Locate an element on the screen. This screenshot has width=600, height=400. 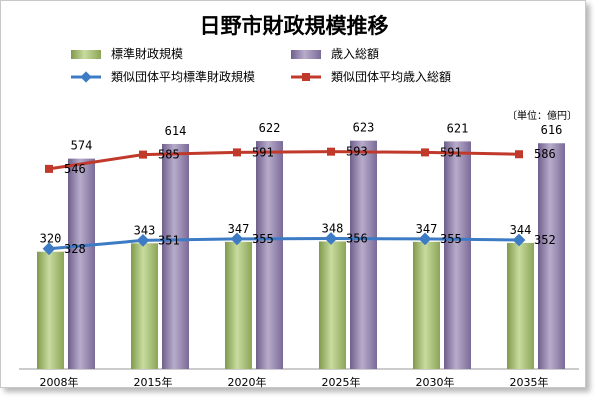
x-tick-label-0: 2008年 is located at coordinates (59, 382).